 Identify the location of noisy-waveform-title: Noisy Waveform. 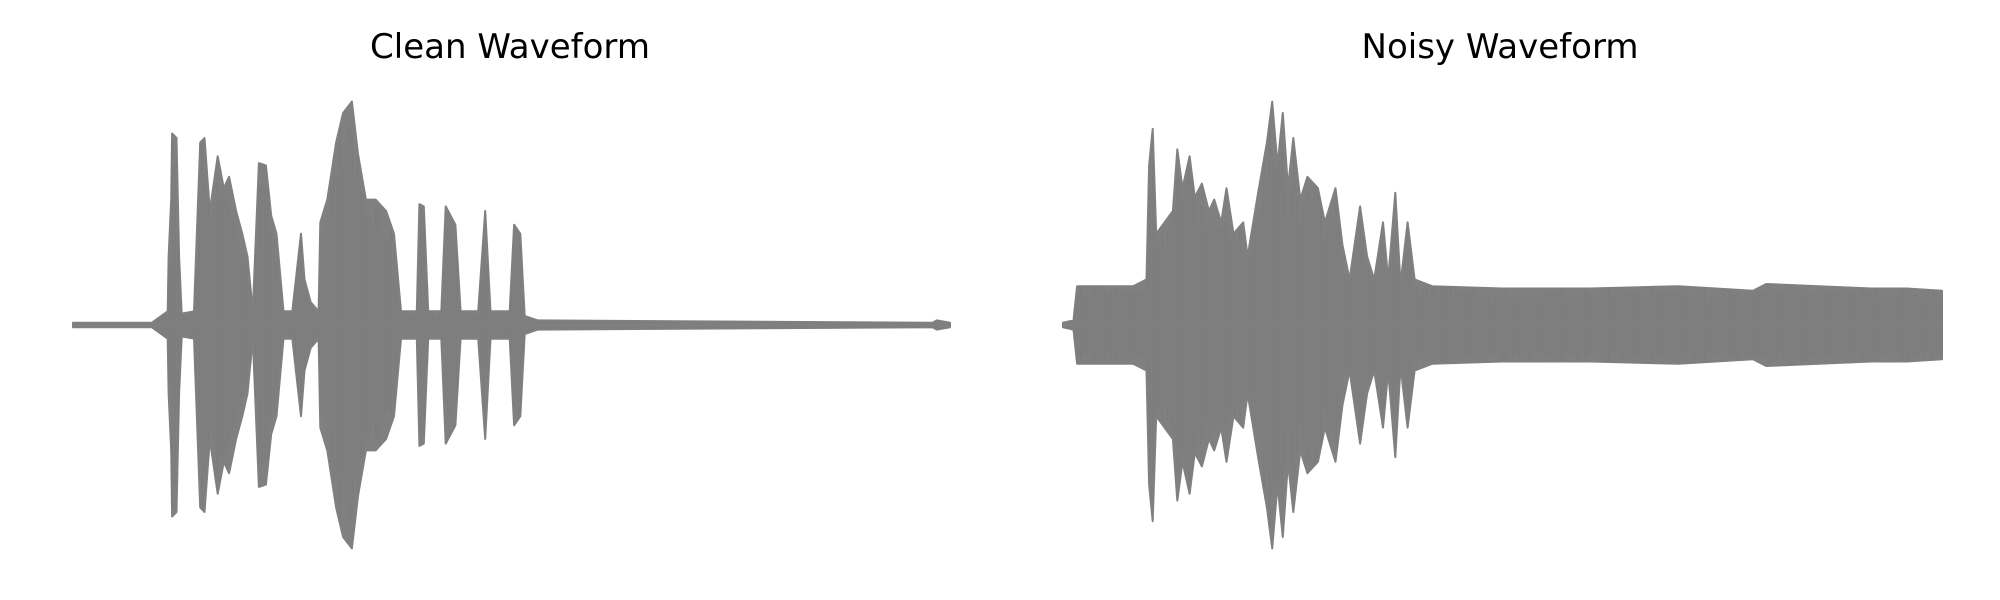
(1500, 47).